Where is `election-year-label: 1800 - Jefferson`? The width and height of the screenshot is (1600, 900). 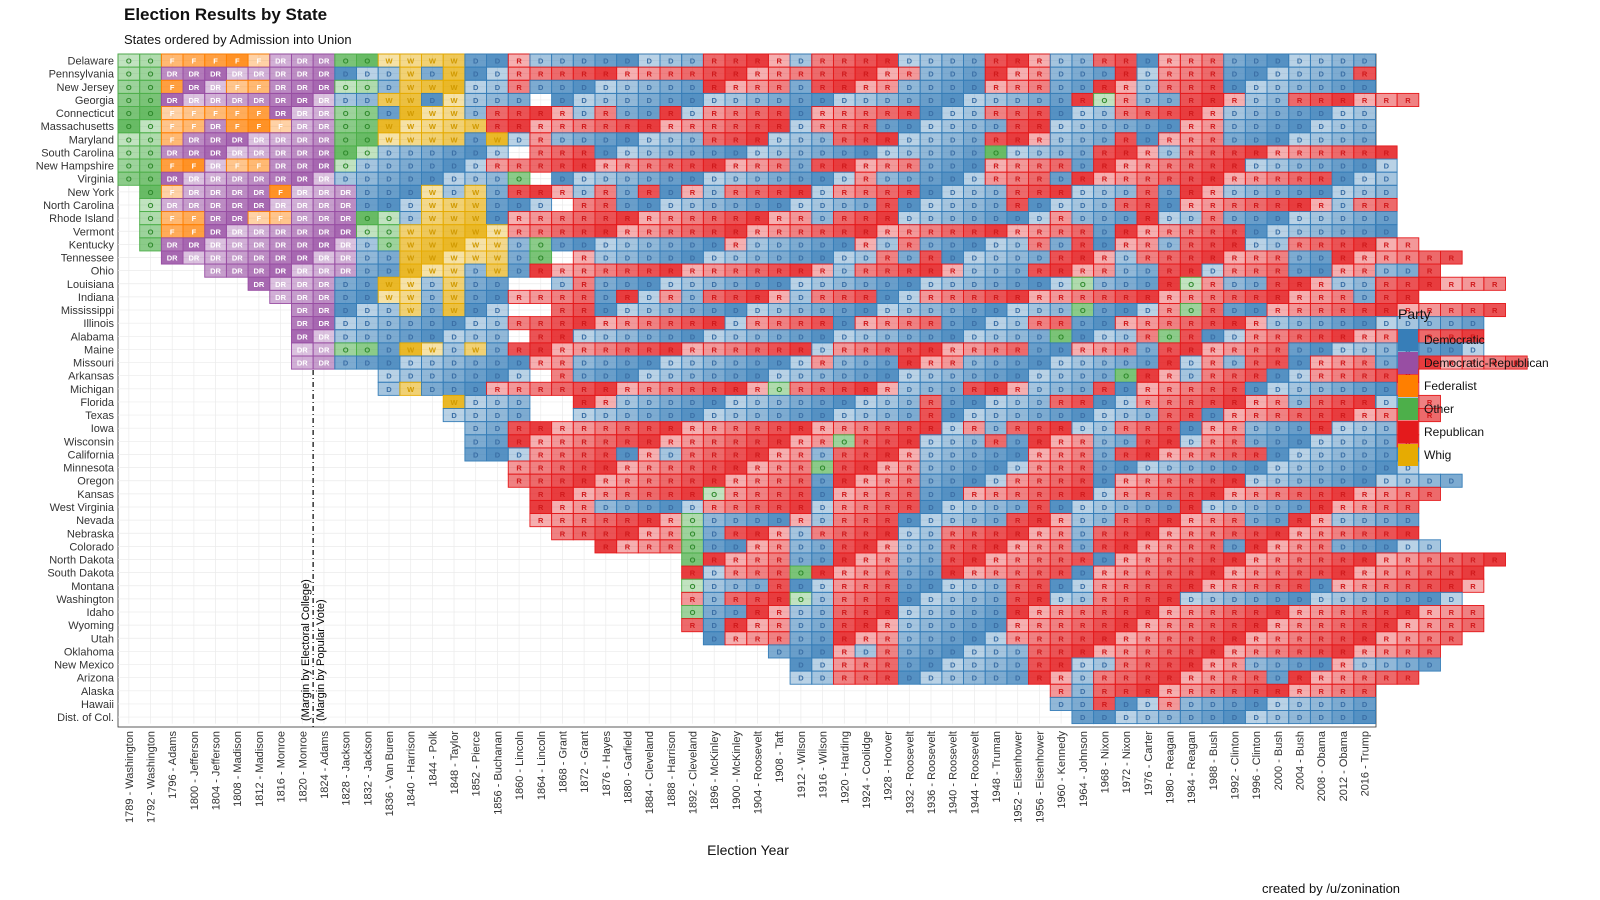 election-year-label: 1800 - Jefferson is located at coordinates (195, 770).